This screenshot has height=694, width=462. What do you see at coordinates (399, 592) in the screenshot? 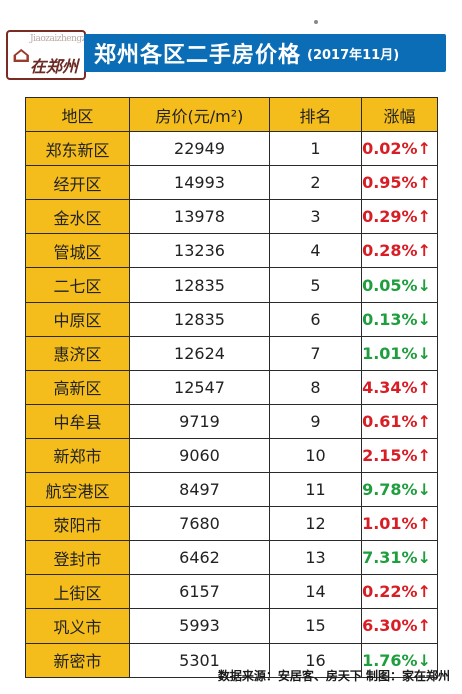
I see `change-cell: 0.22%↑` at bounding box center [399, 592].